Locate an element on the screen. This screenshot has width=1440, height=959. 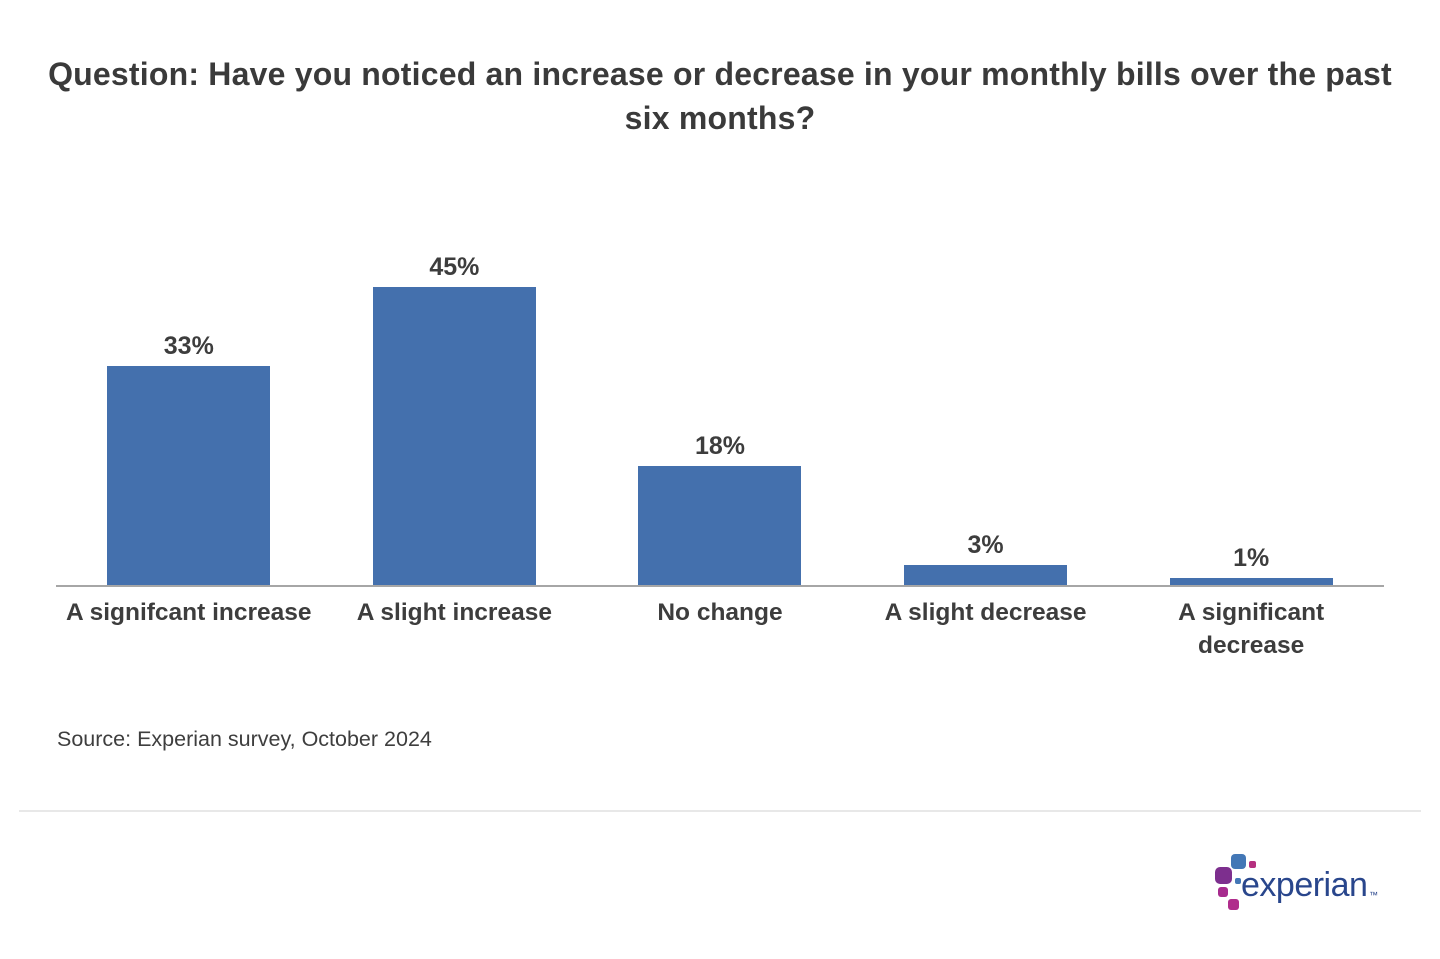
bar-column: 45% is located at coordinates (455, 420).